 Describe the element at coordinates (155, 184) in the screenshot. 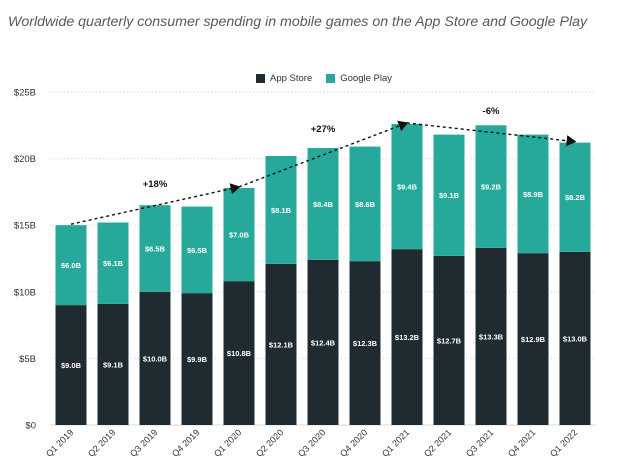

I see `growth-annotation: +18%` at that location.